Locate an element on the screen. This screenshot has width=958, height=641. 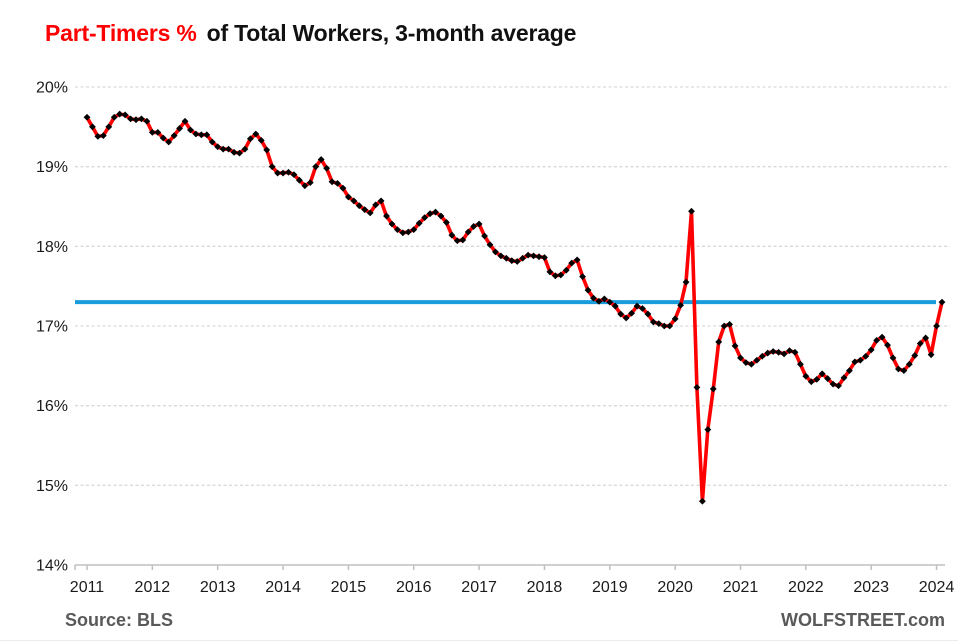
svg-text: 2015 is located at coordinates (349, 587).